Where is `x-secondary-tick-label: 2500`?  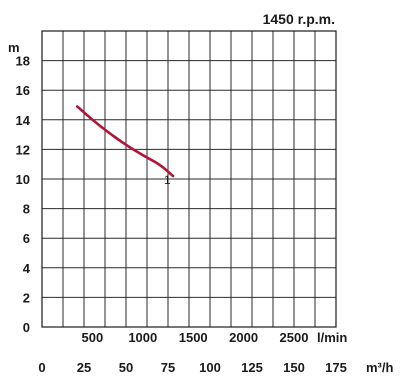
x-secondary-tick-label: 2500 is located at coordinates (294, 337).